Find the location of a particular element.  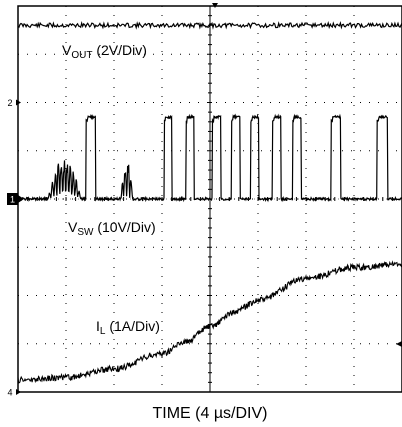

right-edge-arrow-icon is located at coordinates (399, 344).